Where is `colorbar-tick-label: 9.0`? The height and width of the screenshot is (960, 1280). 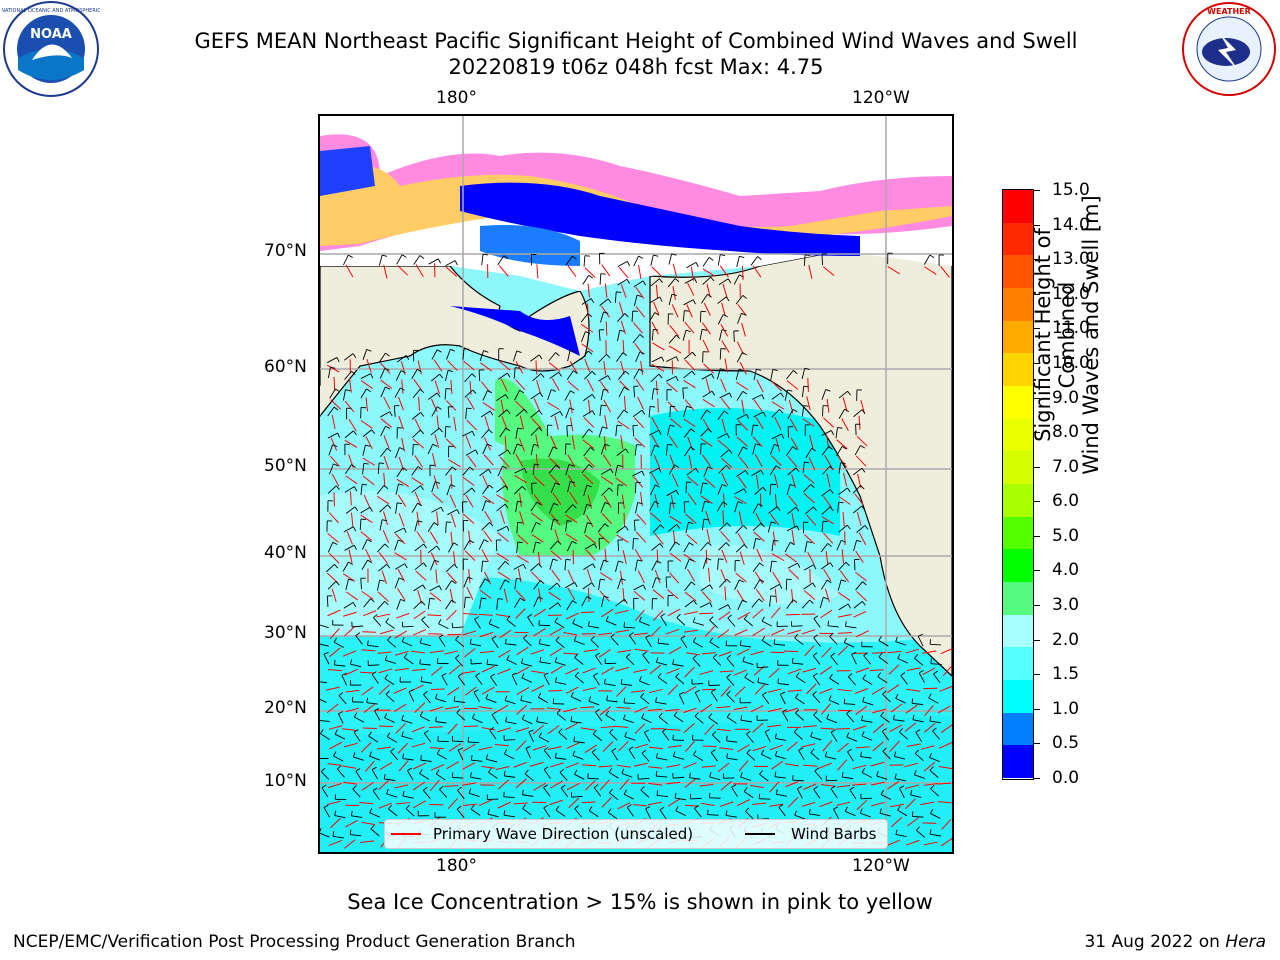 colorbar-tick-label: 9.0 is located at coordinates (1066, 397).